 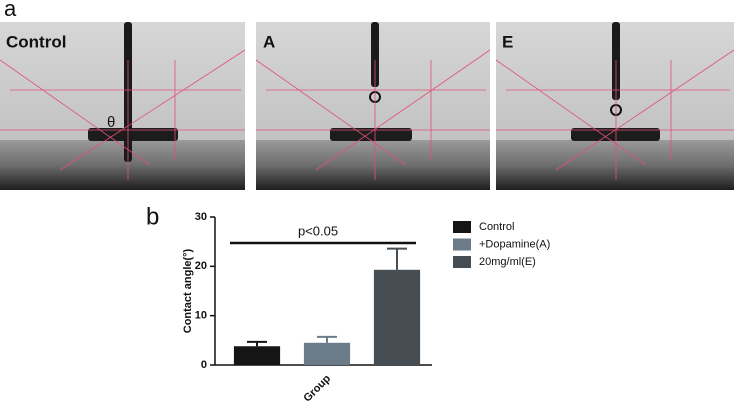 I want to click on photo-bg, so click(x=122, y=82).